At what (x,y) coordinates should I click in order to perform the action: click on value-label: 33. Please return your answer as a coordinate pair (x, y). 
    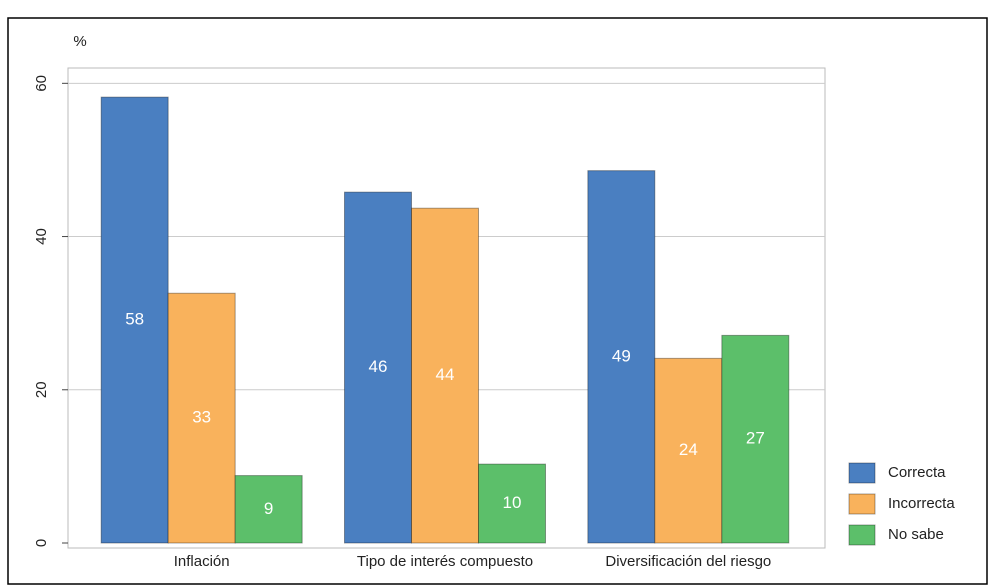
    Looking at the image, I should click on (201, 417).